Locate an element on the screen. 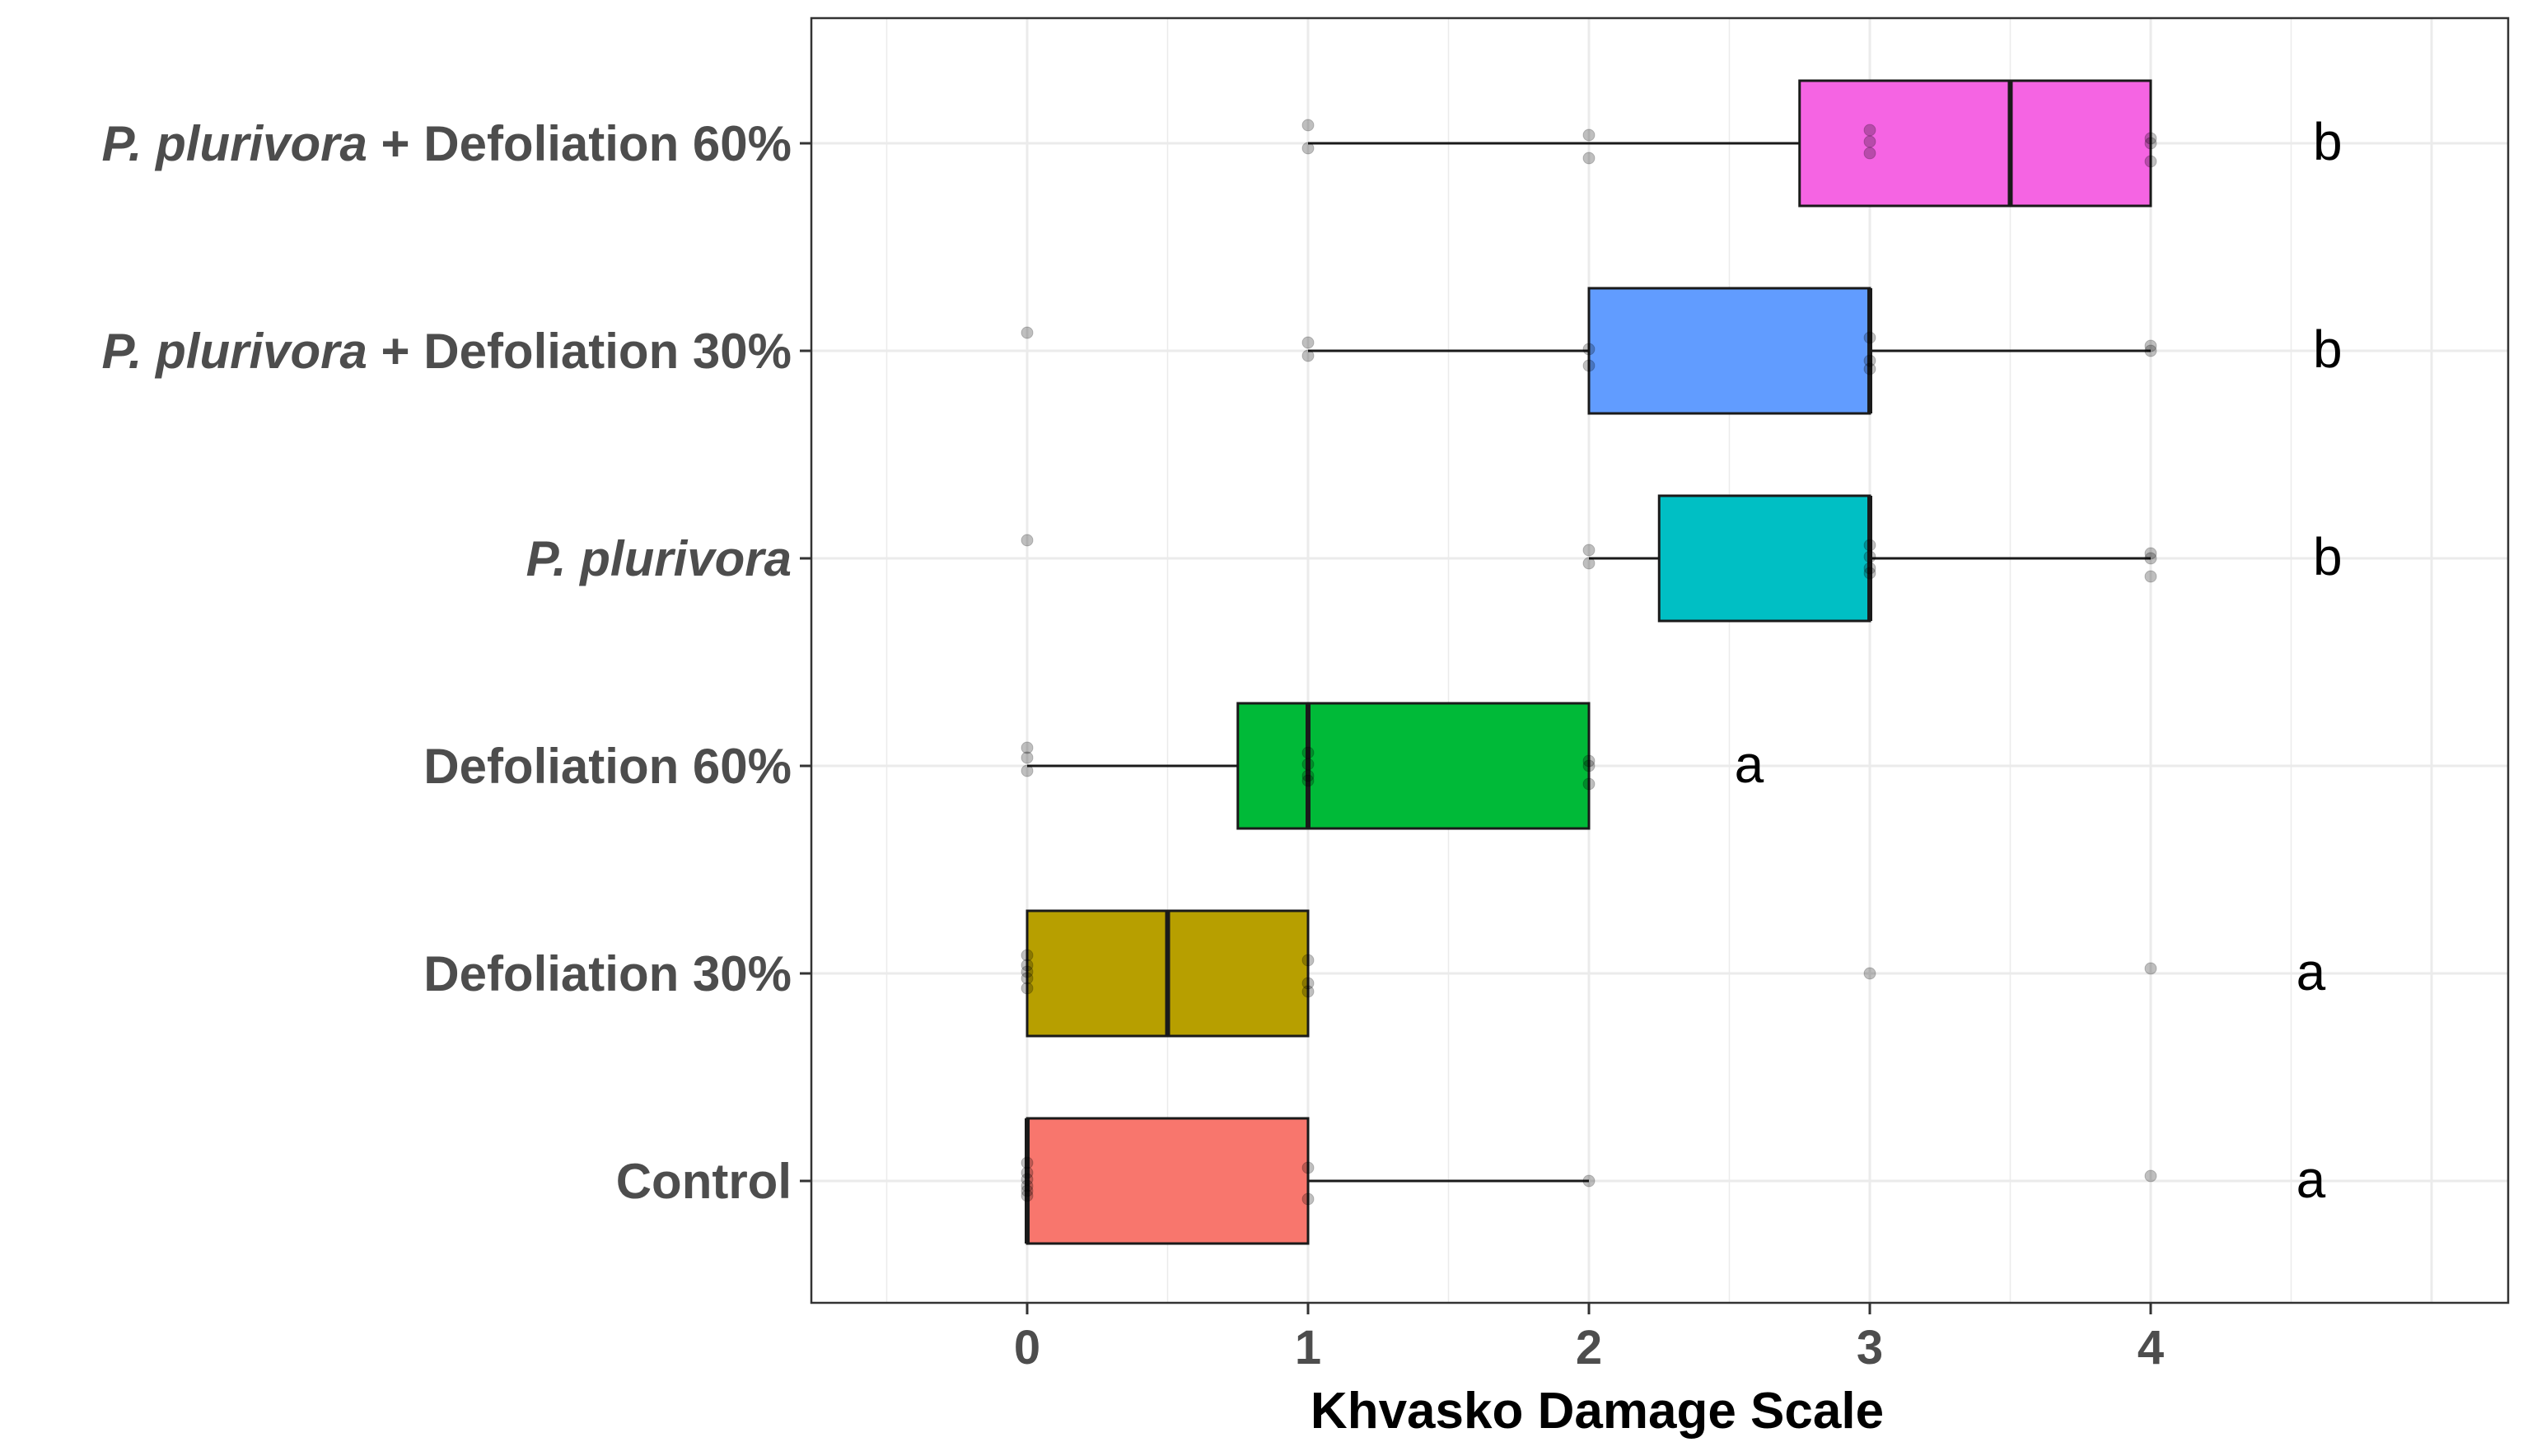  y-axis-label: P. plurivora + Defoliation 60% is located at coordinates (447, 143).